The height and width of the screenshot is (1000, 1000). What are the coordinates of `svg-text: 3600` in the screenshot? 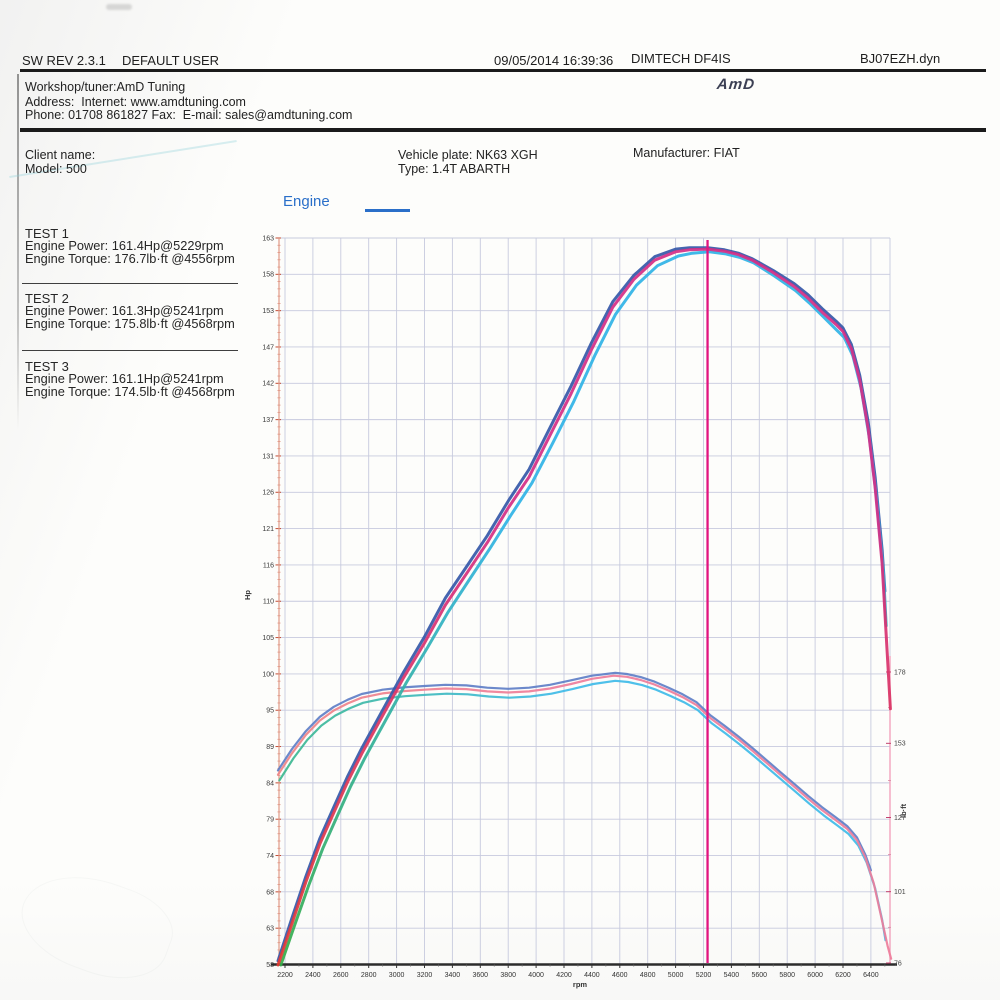 It's located at (481, 975).